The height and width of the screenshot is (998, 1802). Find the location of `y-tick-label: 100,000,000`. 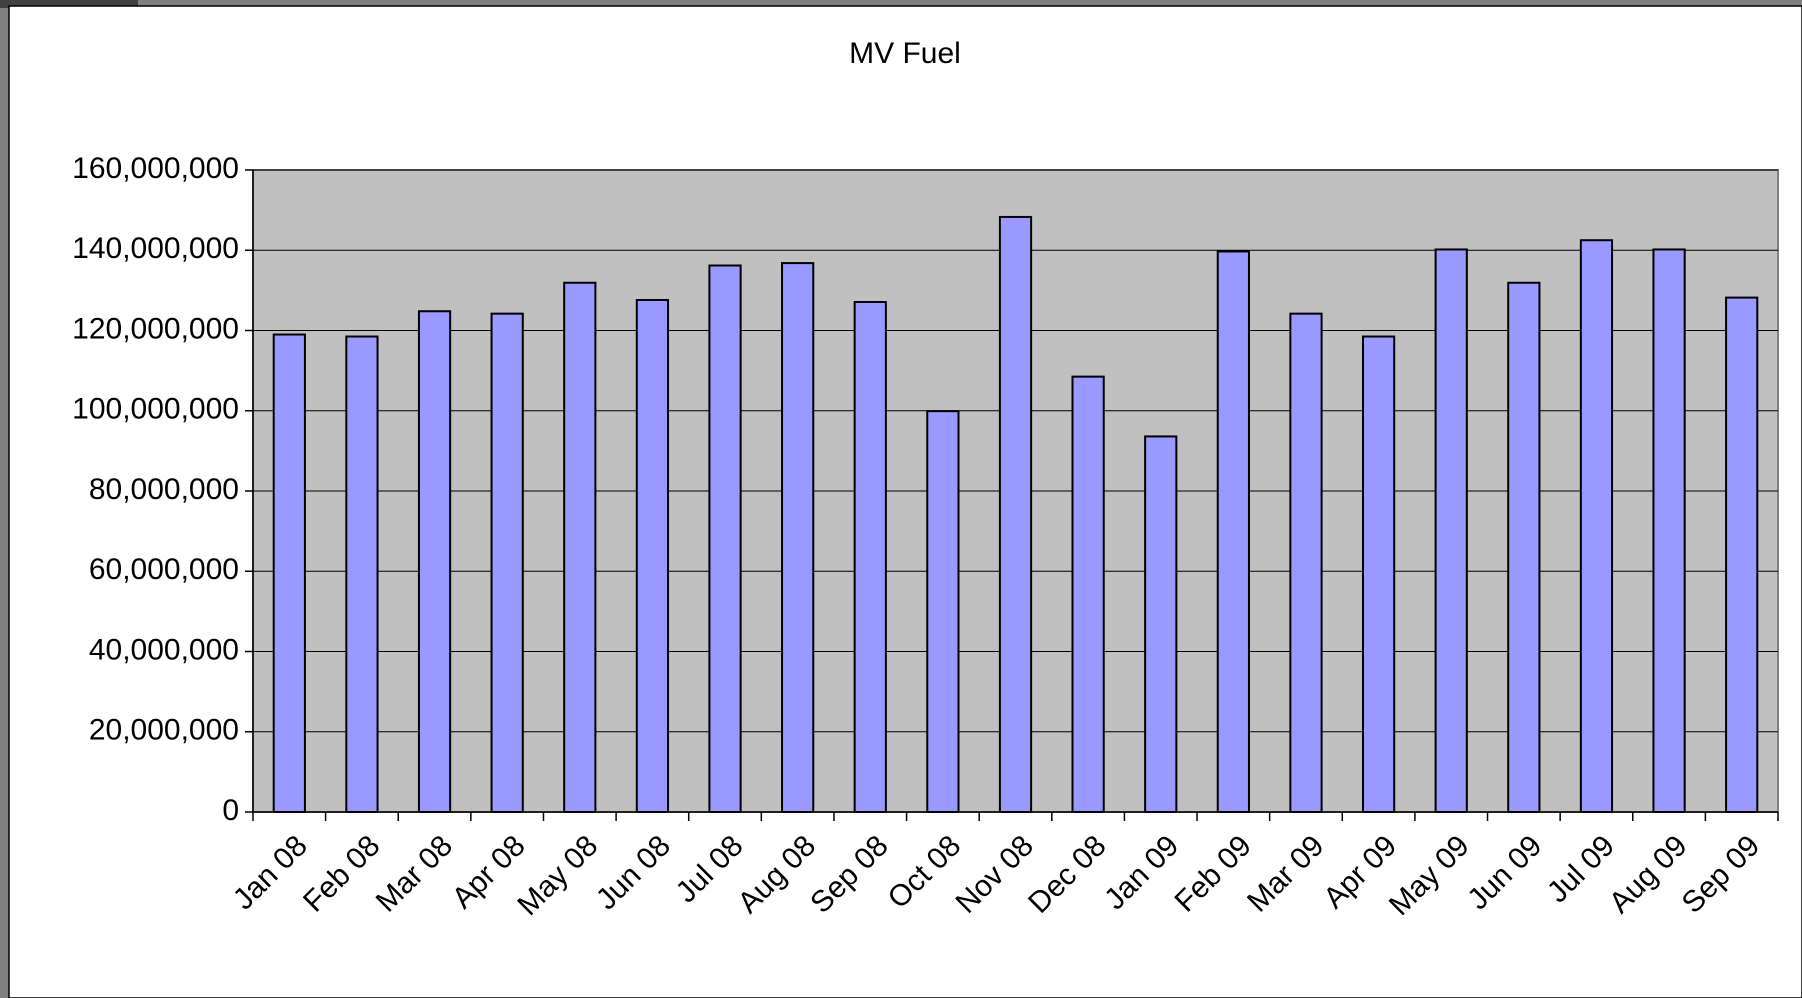

y-tick-label: 100,000,000 is located at coordinates (155, 409).